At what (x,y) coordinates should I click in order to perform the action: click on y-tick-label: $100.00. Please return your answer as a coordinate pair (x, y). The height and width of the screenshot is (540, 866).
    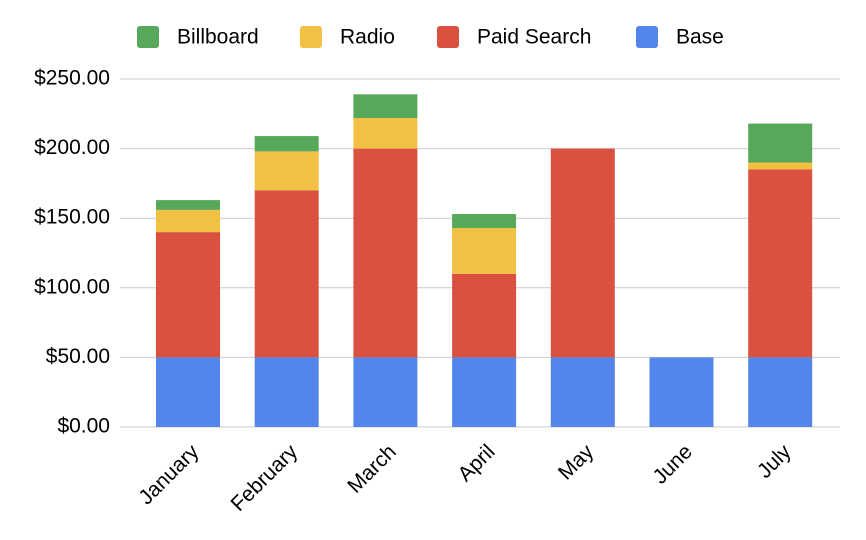
    Looking at the image, I should click on (72, 286).